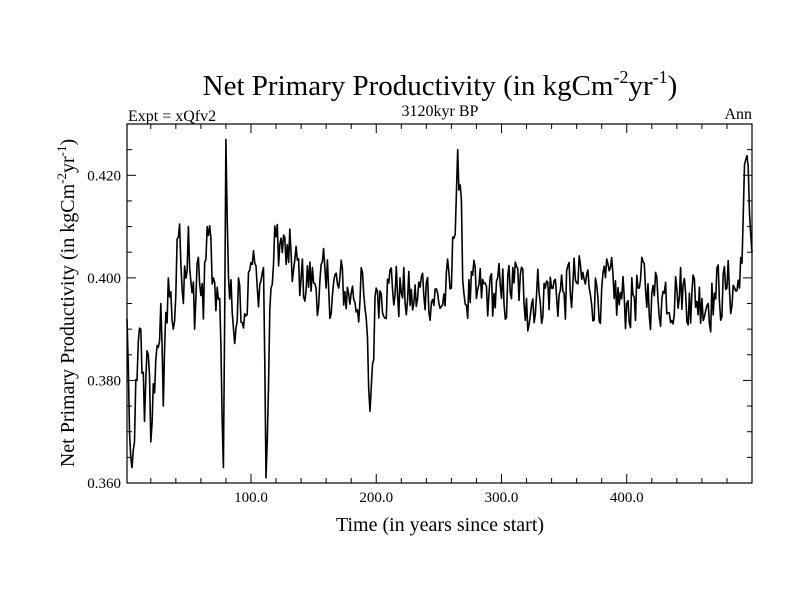  I want to click on chart-title-end: ), so click(673, 86).